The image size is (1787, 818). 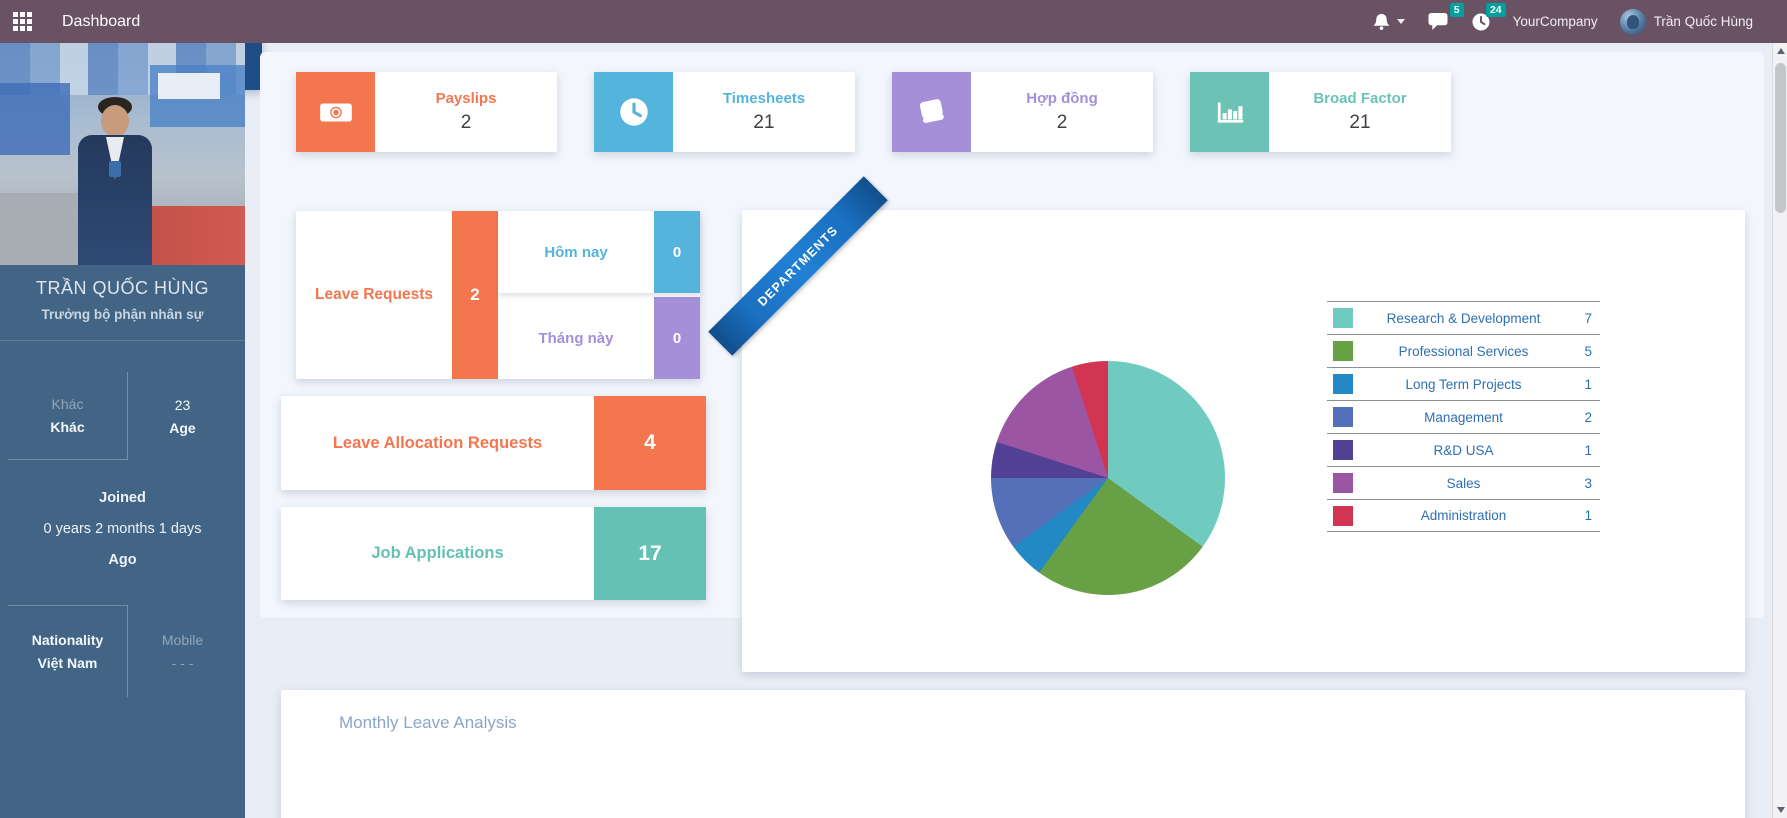 I want to click on leave-month-row: Tháng này 0, so click(x=599, y=338).